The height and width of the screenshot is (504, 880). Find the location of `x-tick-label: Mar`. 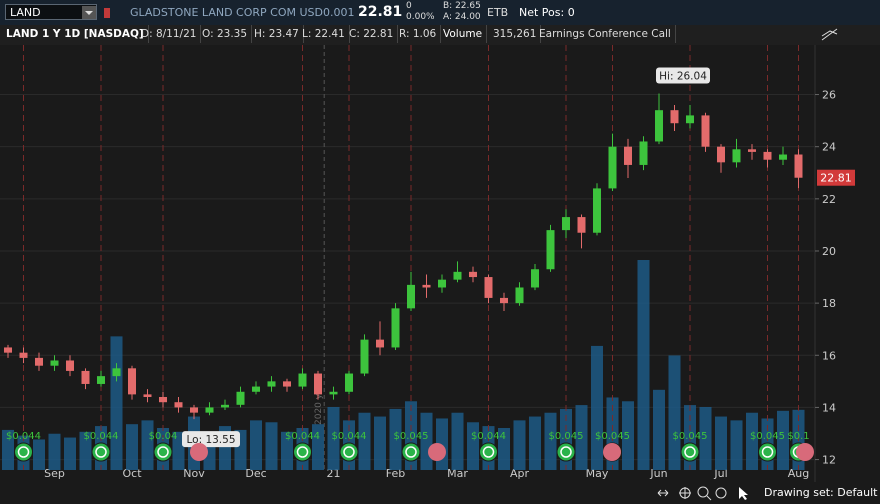

x-tick-label: Mar is located at coordinates (457, 473).